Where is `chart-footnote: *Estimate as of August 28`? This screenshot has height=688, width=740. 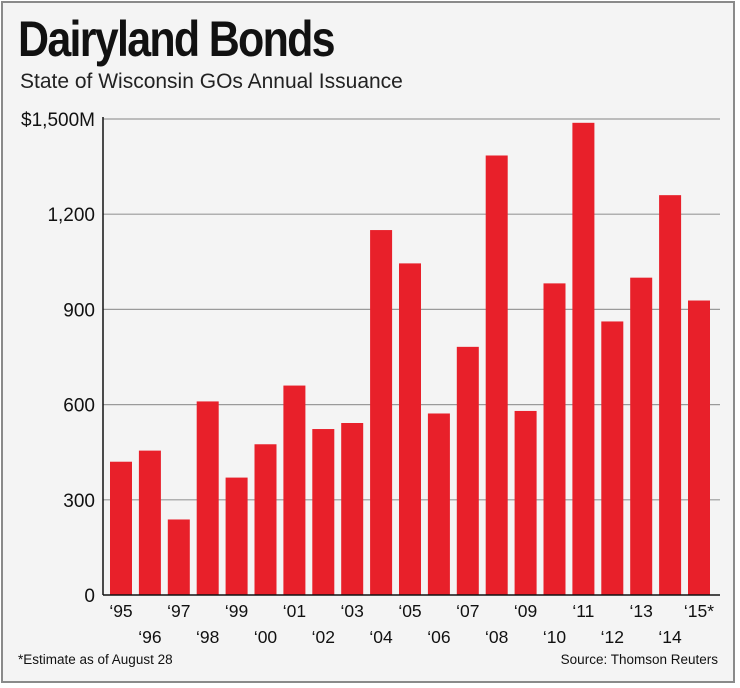 chart-footnote: *Estimate as of August 28 is located at coordinates (95, 659).